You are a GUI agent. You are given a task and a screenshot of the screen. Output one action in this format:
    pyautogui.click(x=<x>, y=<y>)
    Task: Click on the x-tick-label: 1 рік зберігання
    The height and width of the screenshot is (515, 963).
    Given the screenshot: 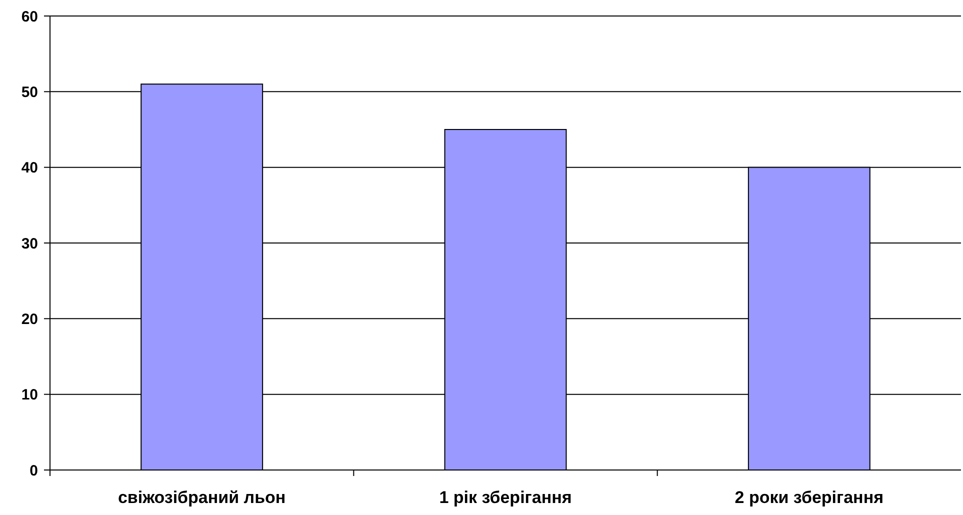 What is the action you would take?
    pyautogui.click(x=505, y=497)
    